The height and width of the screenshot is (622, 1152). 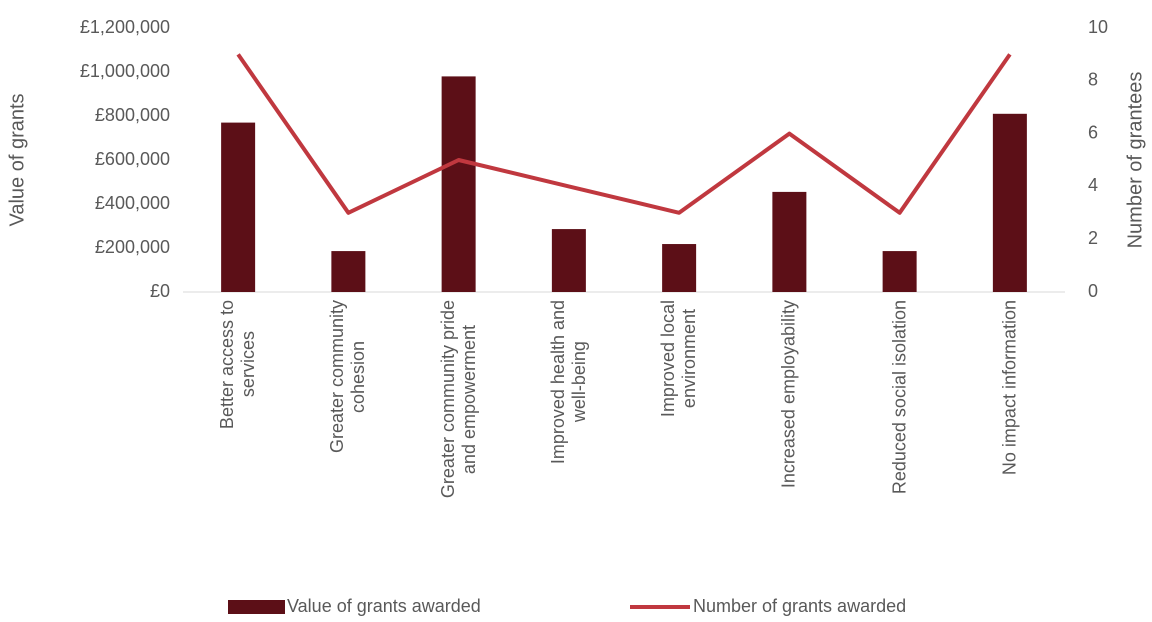 I want to click on x-tick-label: No impact information, so click(x=1009, y=388).